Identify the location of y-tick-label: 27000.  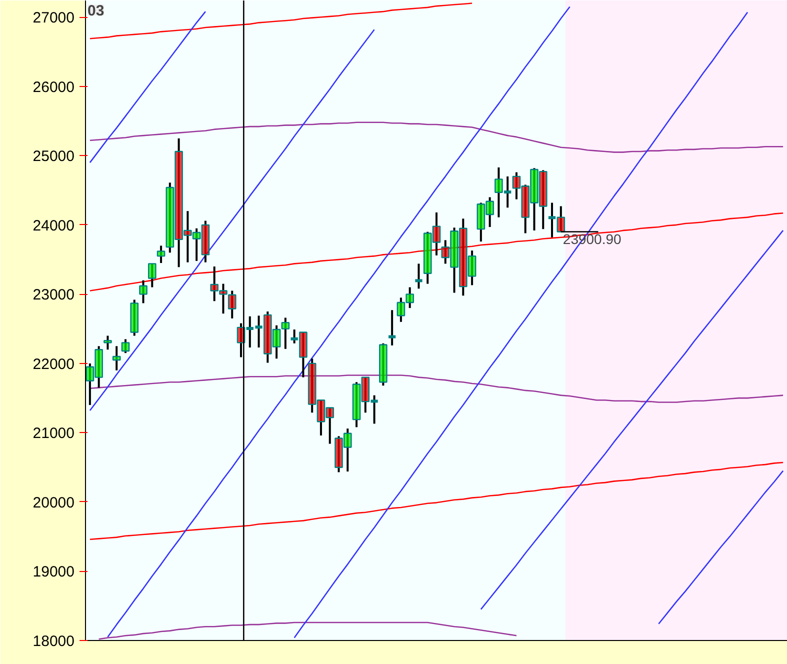
(53, 18).